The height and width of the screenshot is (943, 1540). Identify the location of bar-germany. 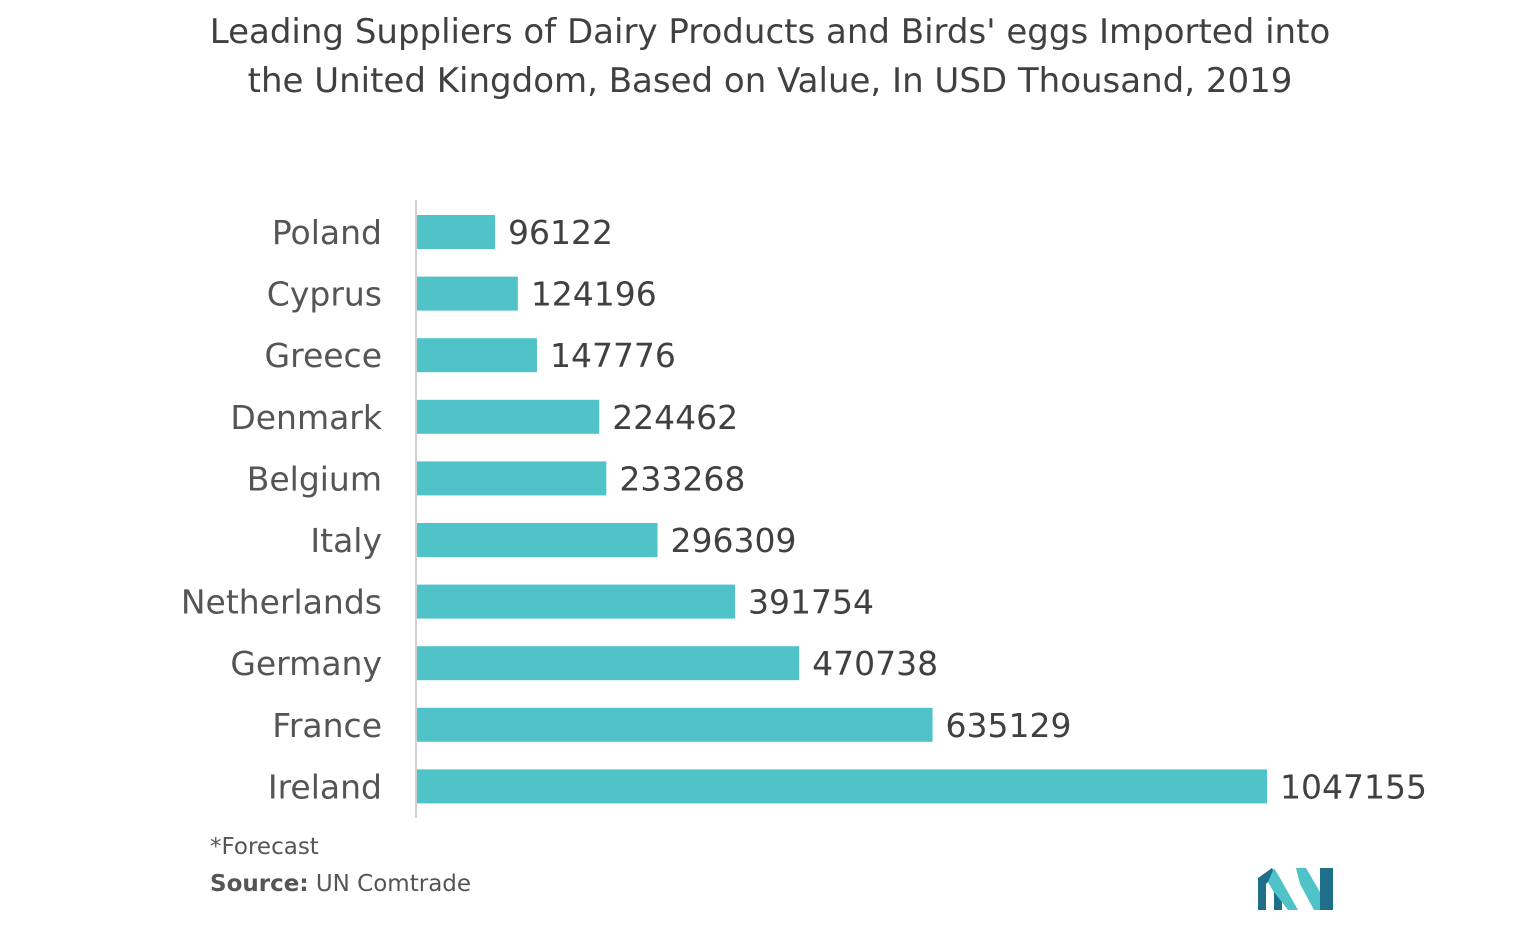
(608, 663).